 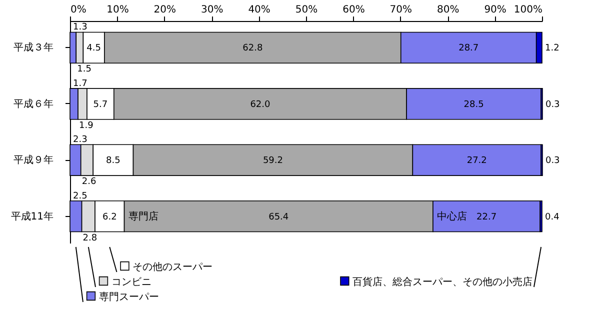 What do you see at coordinates (80, 27) in the screenshot?
I see `data-label: 1.3` at bounding box center [80, 27].